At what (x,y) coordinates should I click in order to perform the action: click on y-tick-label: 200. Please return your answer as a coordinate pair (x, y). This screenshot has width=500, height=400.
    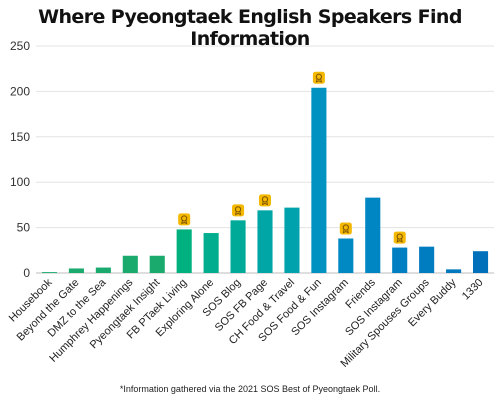
    Looking at the image, I should click on (20, 91).